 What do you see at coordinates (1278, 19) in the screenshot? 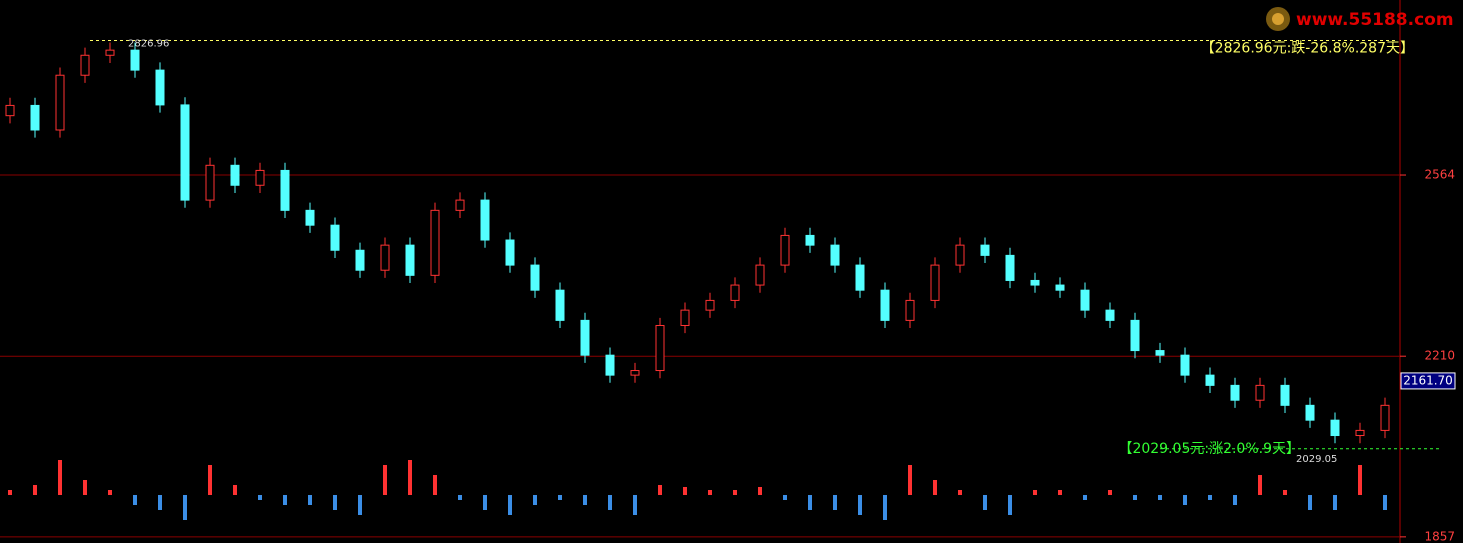
I see `logo-inner` at bounding box center [1278, 19].